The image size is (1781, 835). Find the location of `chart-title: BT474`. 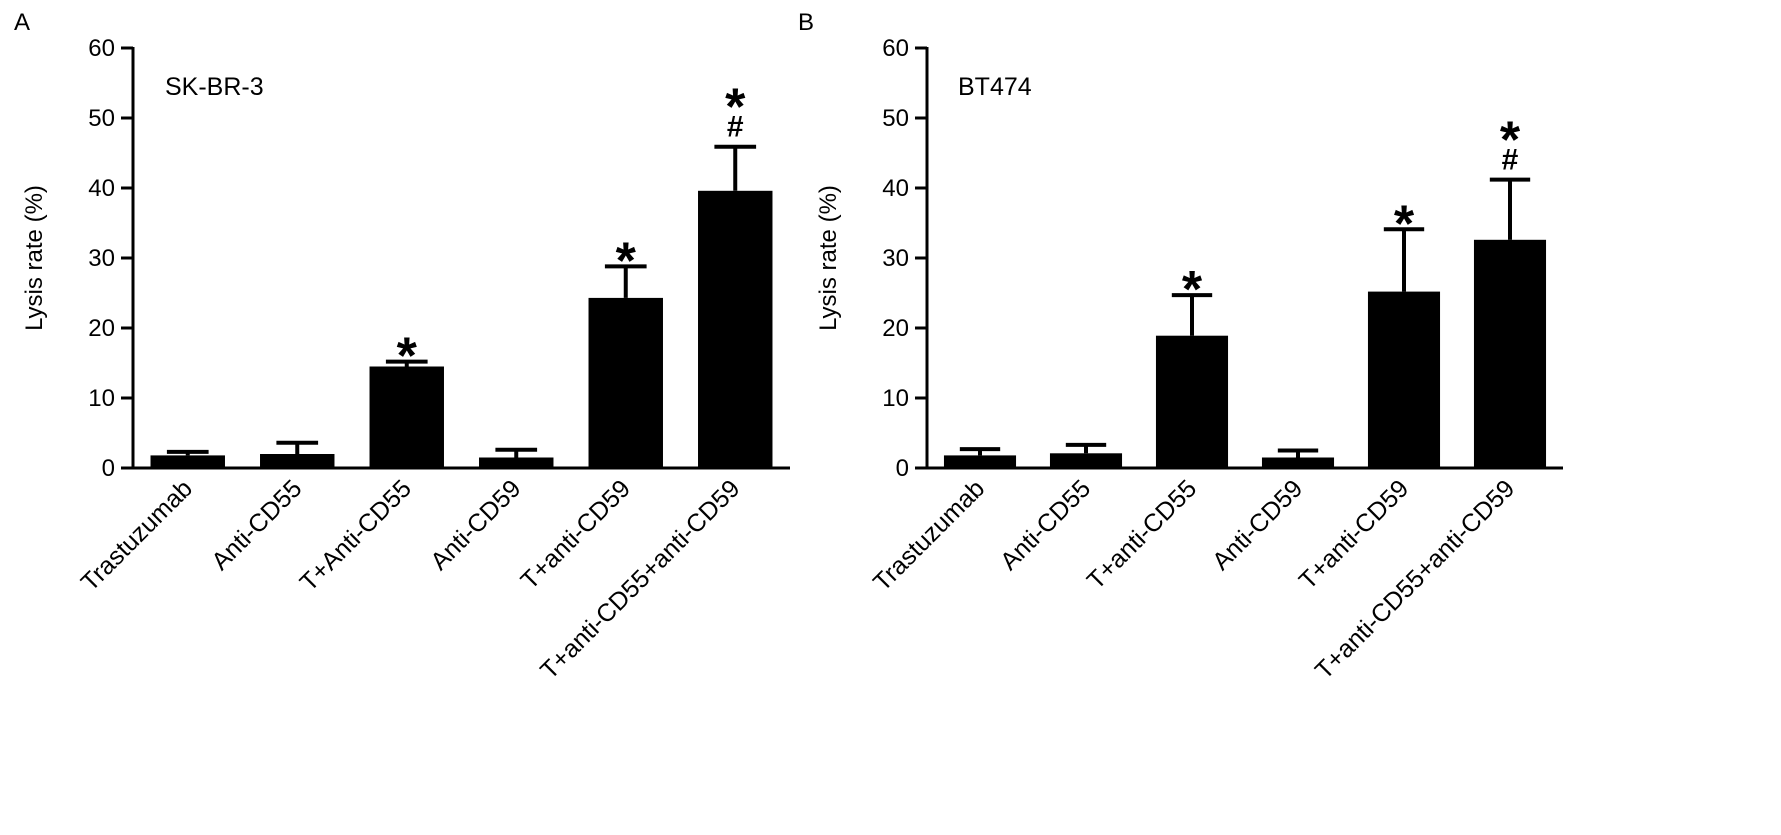

chart-title: BT474 is located at coordinates (995, 87).